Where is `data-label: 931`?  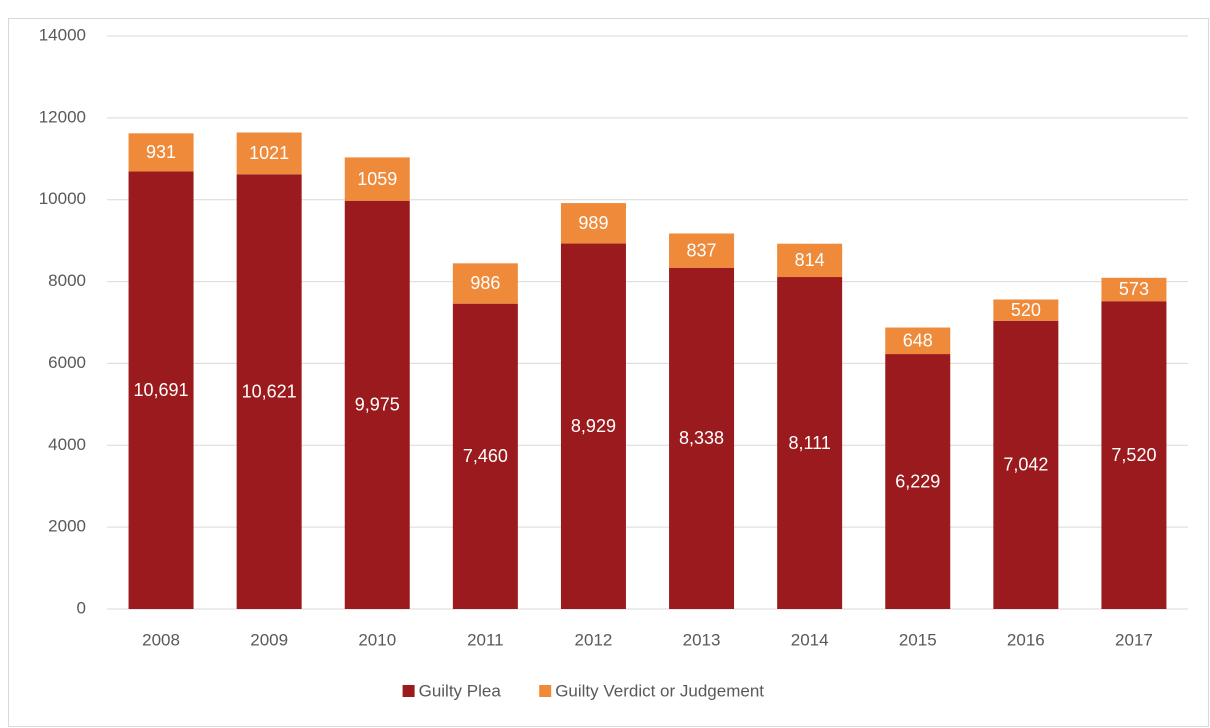 data-label: 931 is located at coordinates (161, 152).